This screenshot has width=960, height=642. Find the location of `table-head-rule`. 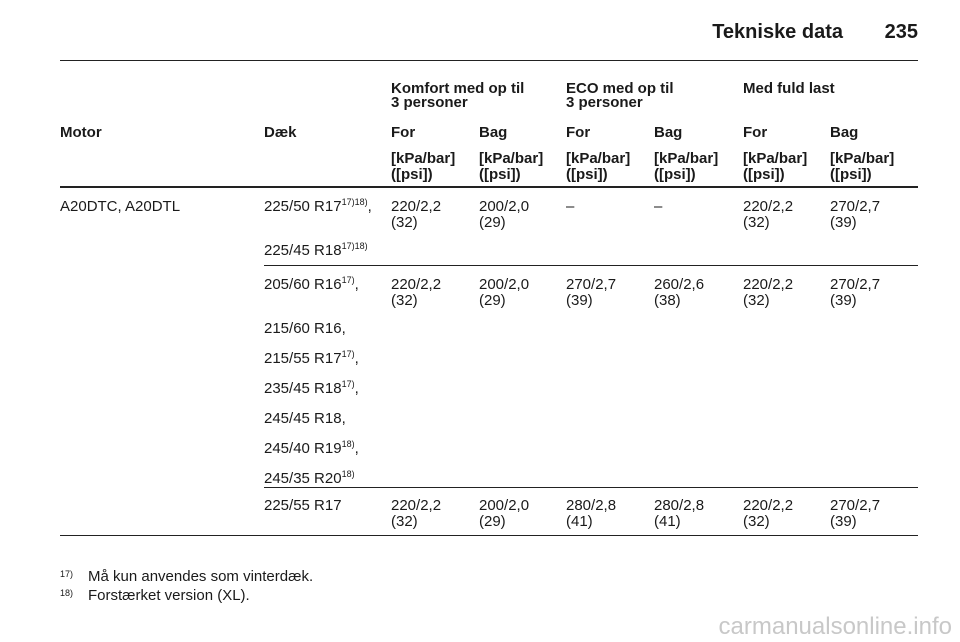

table-head-rule is located at coordinates (489, 187).